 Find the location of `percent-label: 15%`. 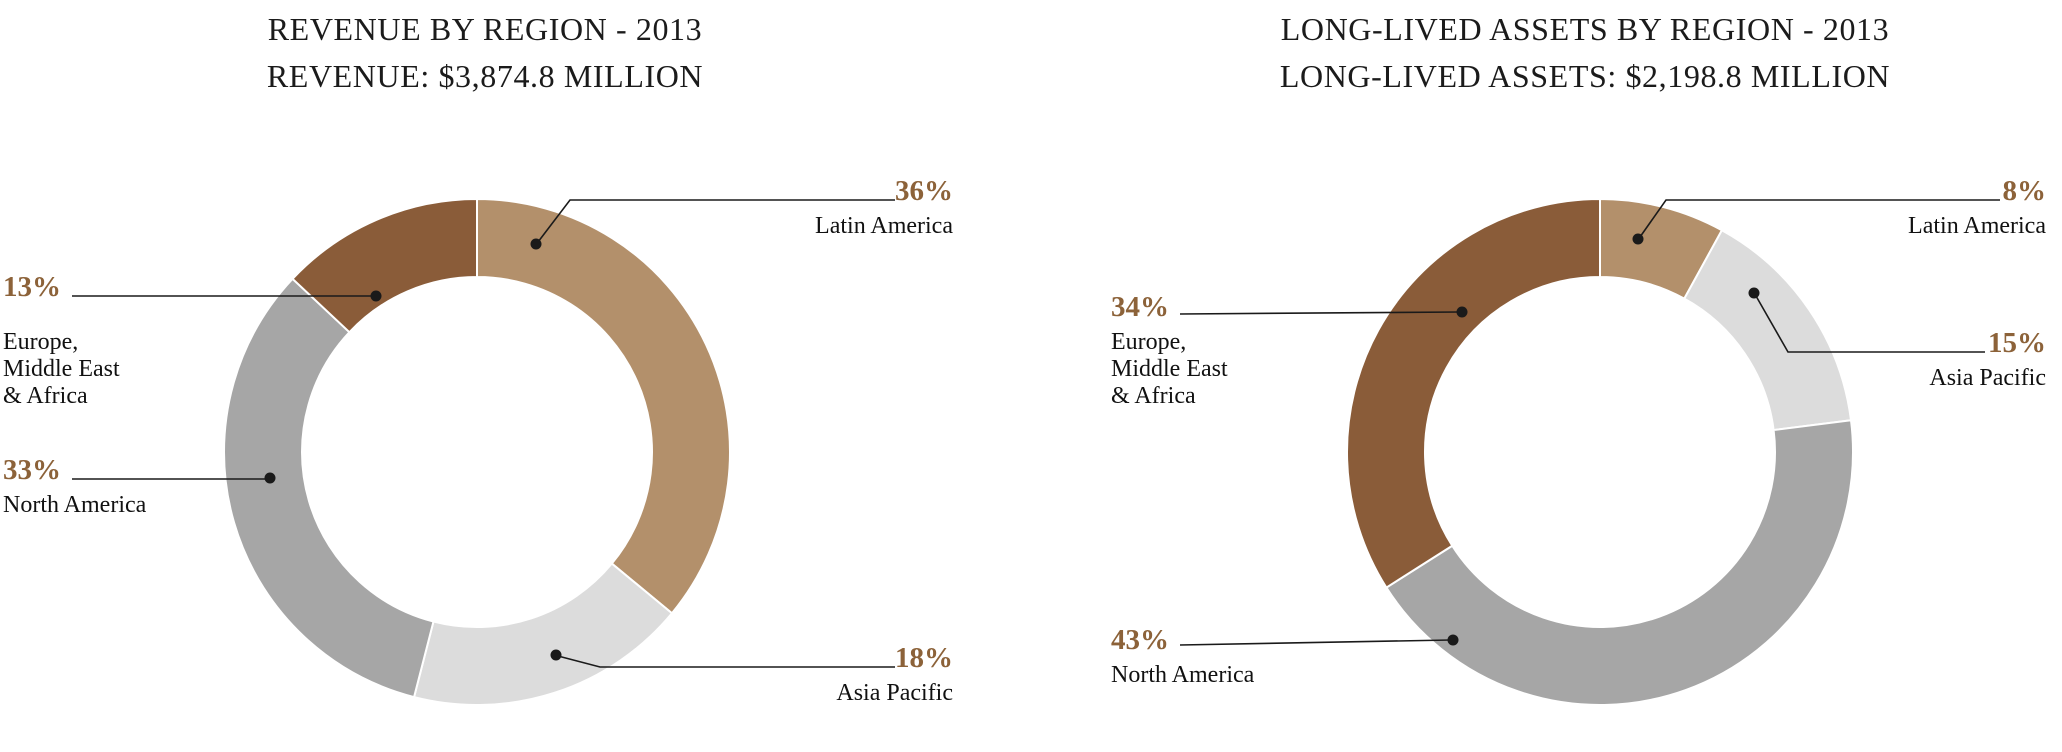

percent-label: 15% is located at coordinates (2017, 343).